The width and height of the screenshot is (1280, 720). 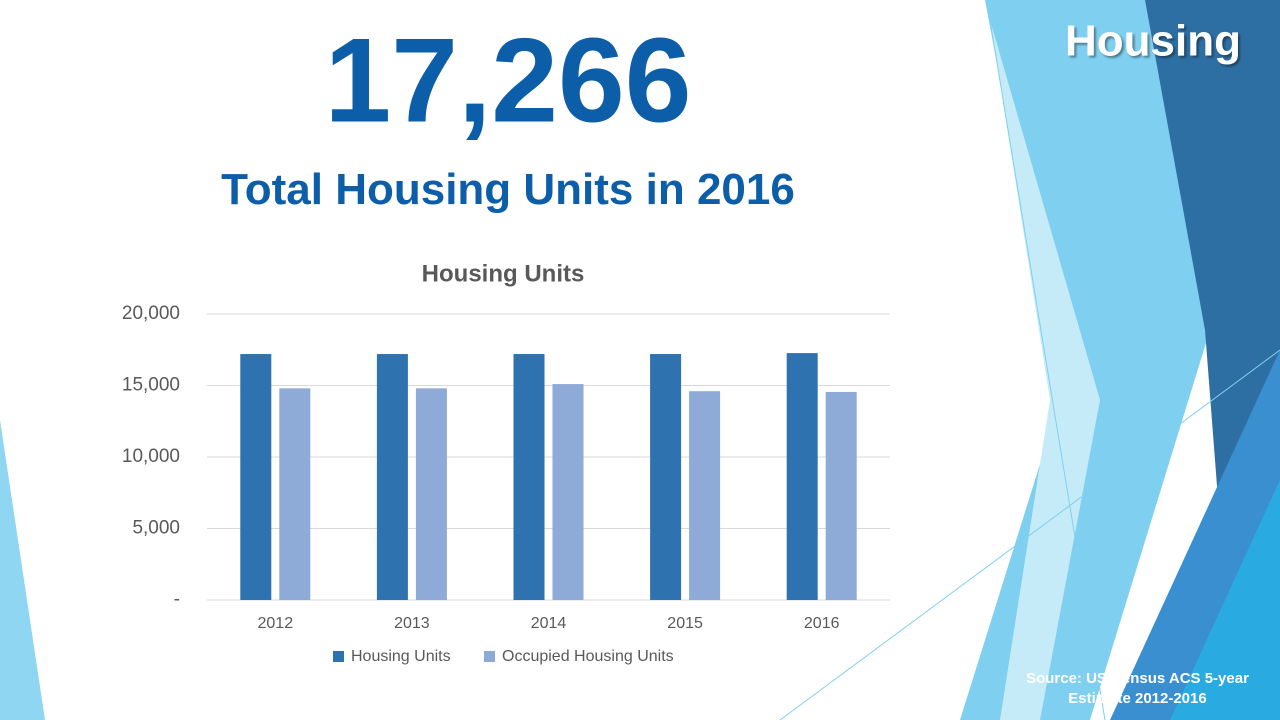 I want to click on y-tick-label: 10,000, so click(x=151, y=456).